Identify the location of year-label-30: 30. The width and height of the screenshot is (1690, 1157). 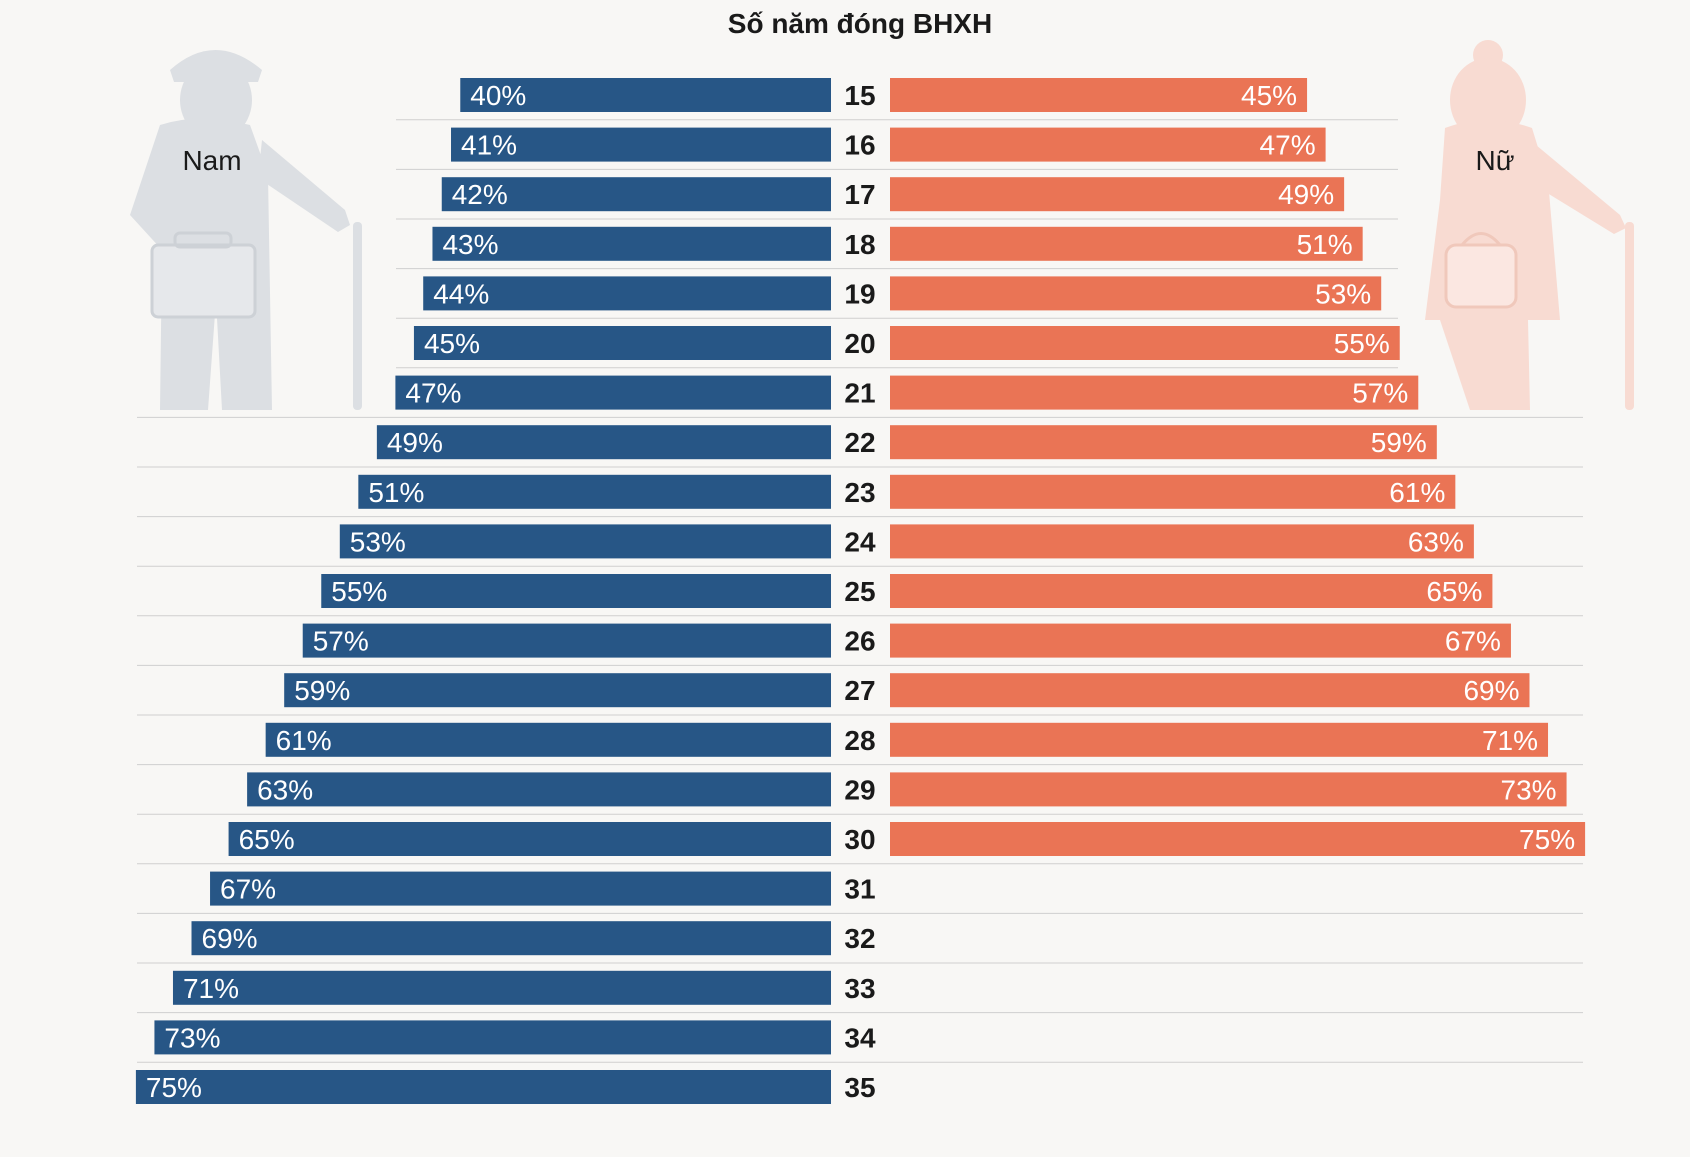
(859, 839).